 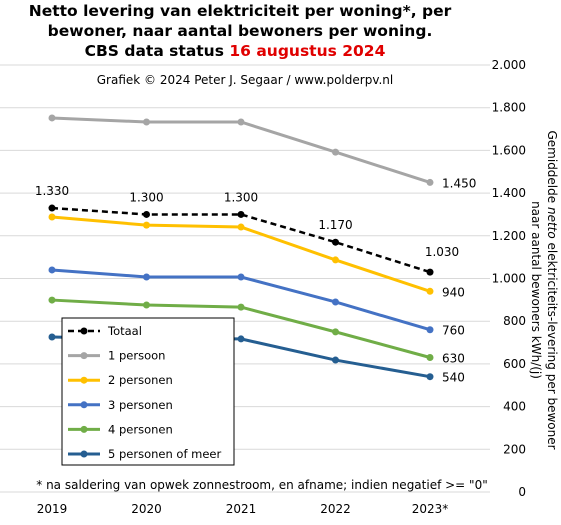 What do you see at coordinates (453, 378) in the screenshot?
I see `data-label: 540` at bounding box center [453, 378].